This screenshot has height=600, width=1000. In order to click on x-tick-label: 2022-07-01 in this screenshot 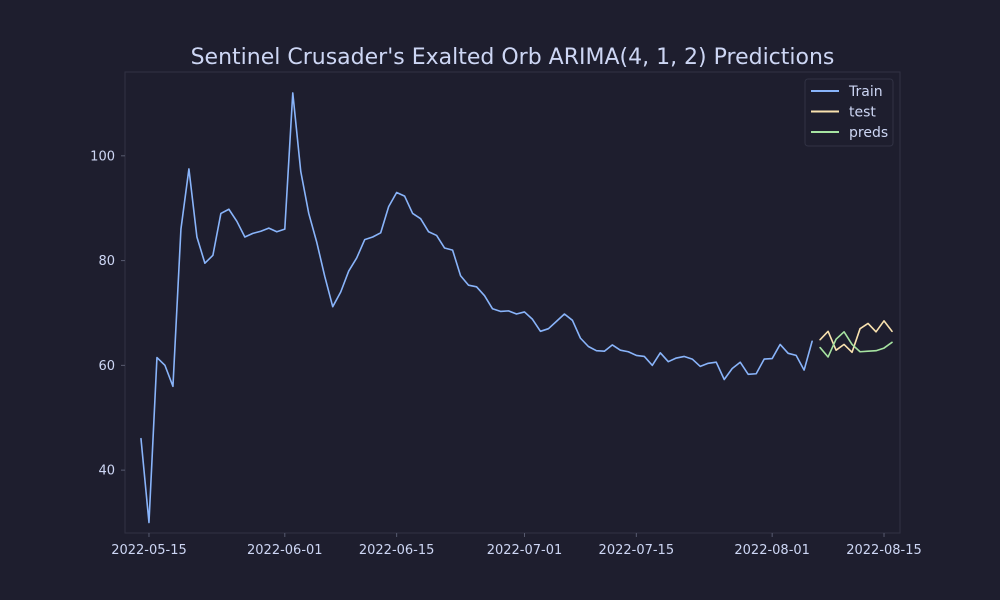, I will do `click(525, 550)`.